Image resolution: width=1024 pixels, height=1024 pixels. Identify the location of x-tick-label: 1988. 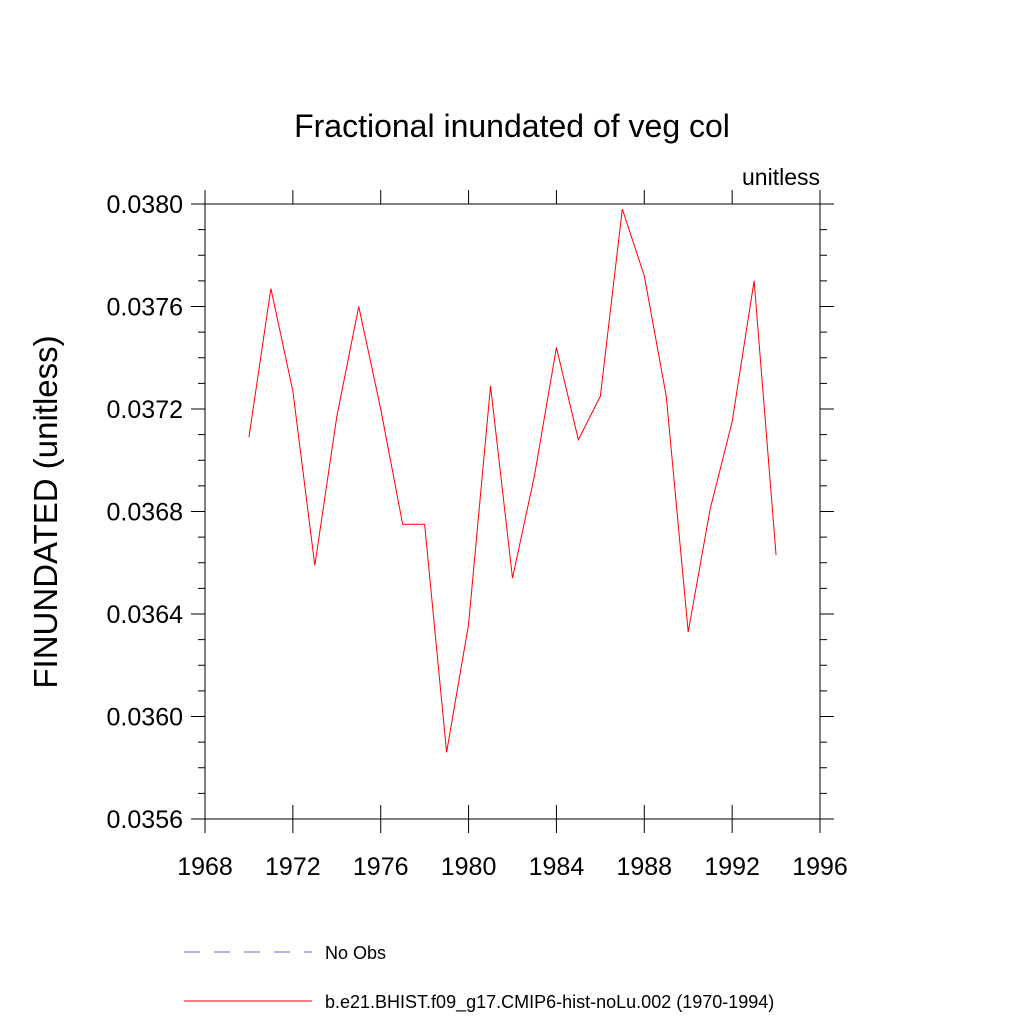
(644, 867).